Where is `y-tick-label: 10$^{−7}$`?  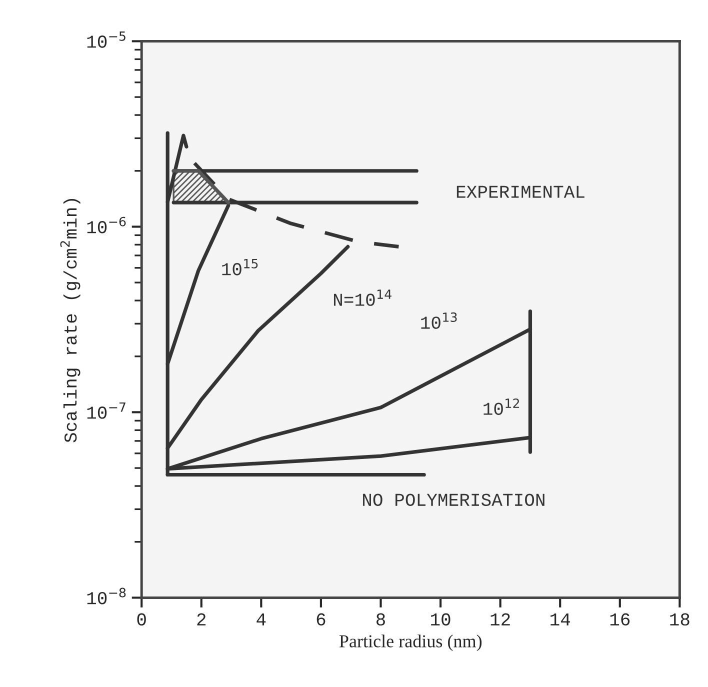 y-tick-label: 10$^{−7}$ is located at coordinates (106, 410).